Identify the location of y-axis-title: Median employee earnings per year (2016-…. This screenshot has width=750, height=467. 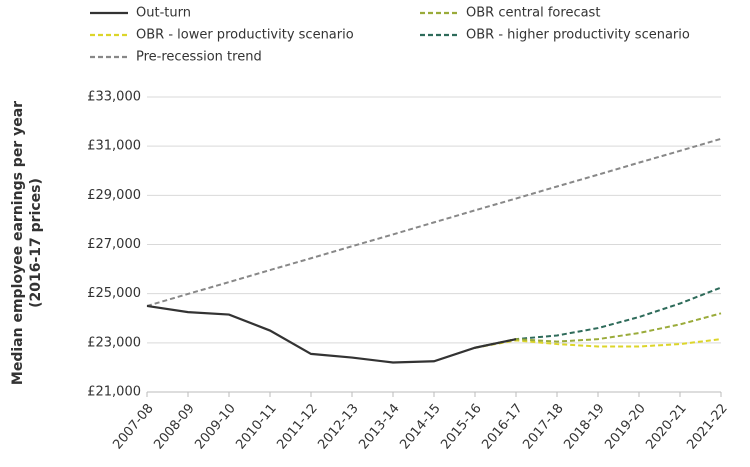
(27, 243).